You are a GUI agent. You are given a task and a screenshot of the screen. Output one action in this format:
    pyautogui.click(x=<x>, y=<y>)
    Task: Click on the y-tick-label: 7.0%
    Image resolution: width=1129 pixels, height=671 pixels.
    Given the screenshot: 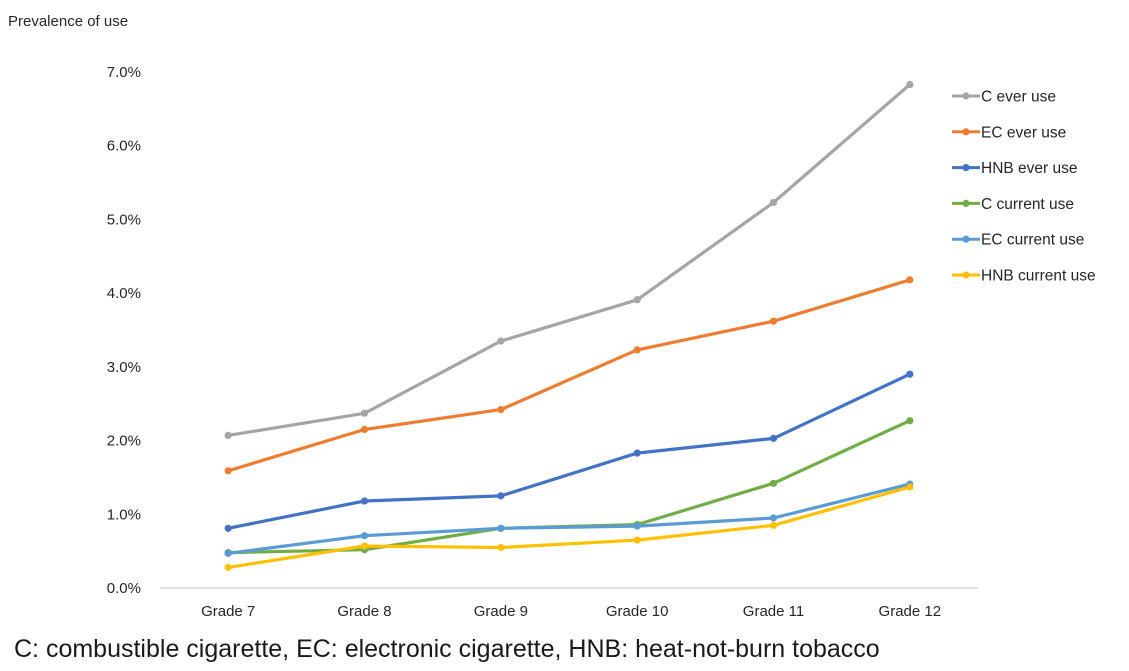 What is the action you would take?
    pyautogui.click(x=124, y=72)
    